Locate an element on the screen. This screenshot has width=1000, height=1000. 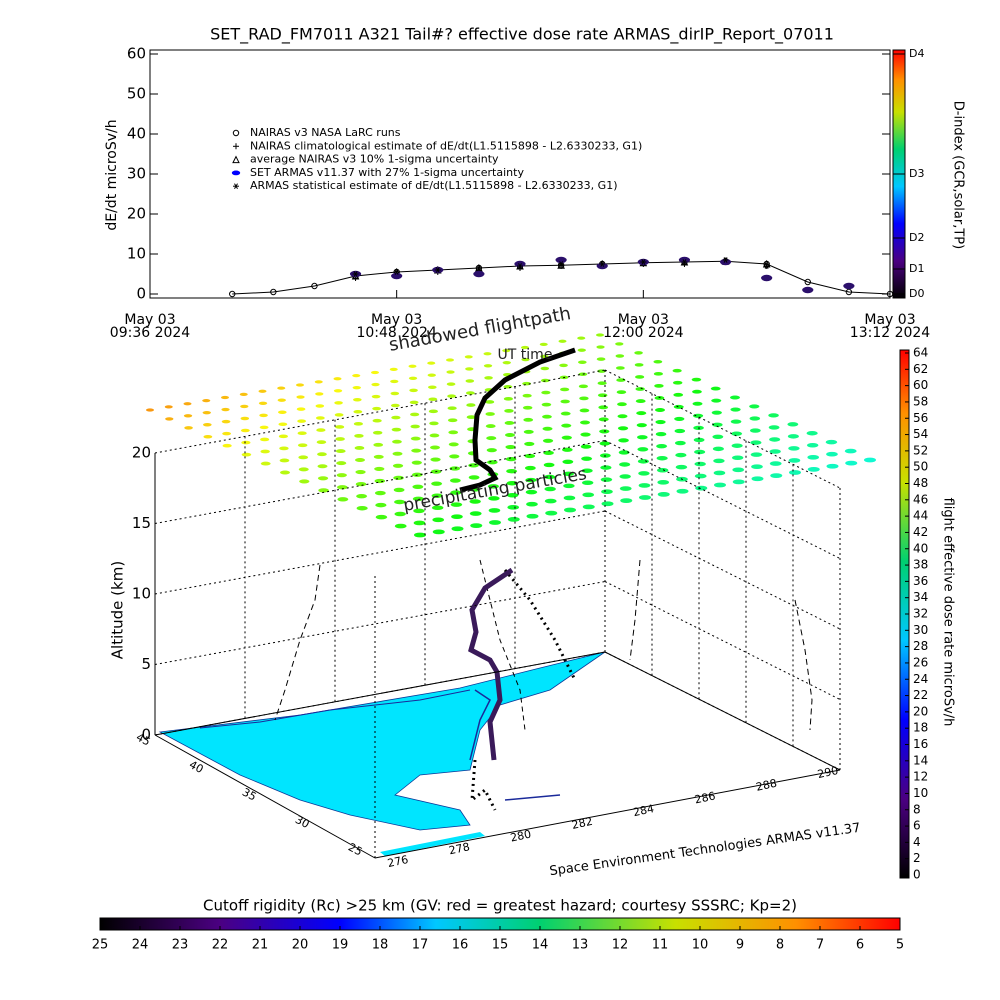
lon-tick-label: 284 is located at coordinates (643, 810).